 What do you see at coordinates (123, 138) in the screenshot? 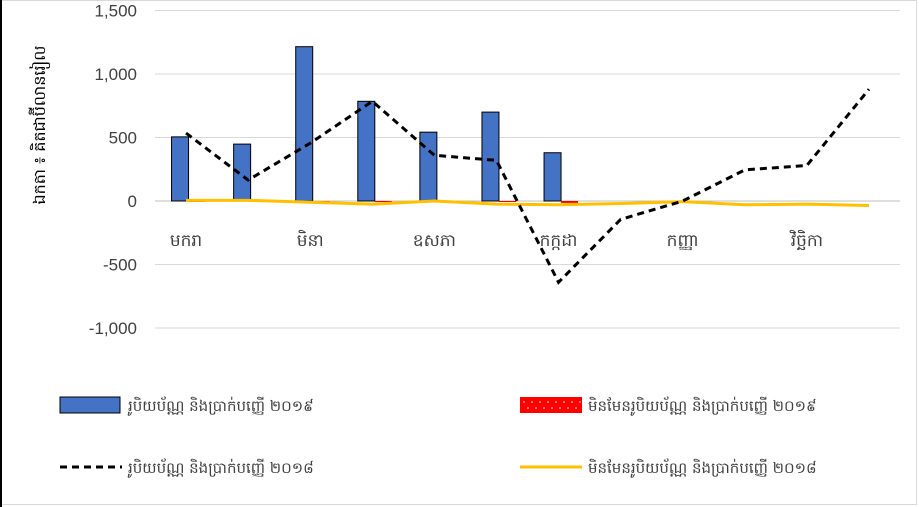
I see `y-tick-label: 500` at bounding box center [123, 138].